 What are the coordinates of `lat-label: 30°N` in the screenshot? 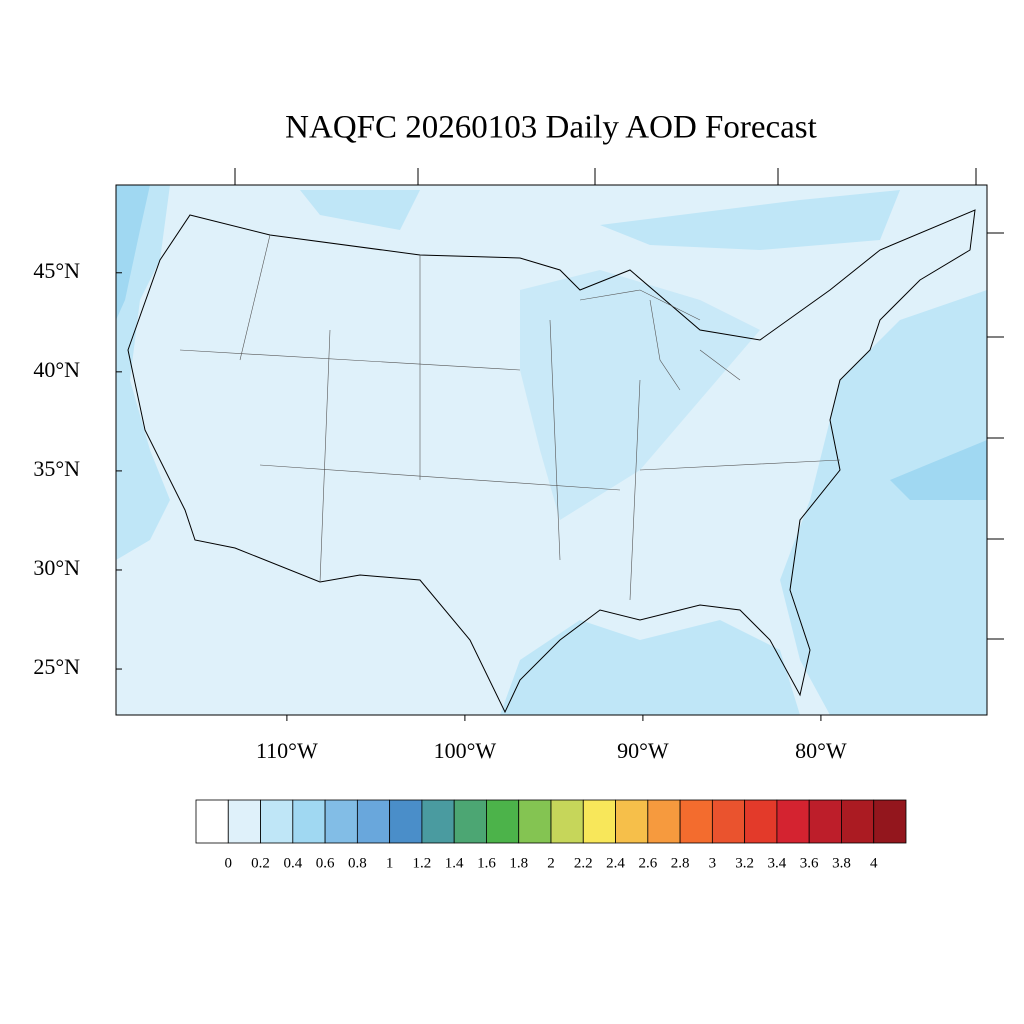 It's located at (56, 567).